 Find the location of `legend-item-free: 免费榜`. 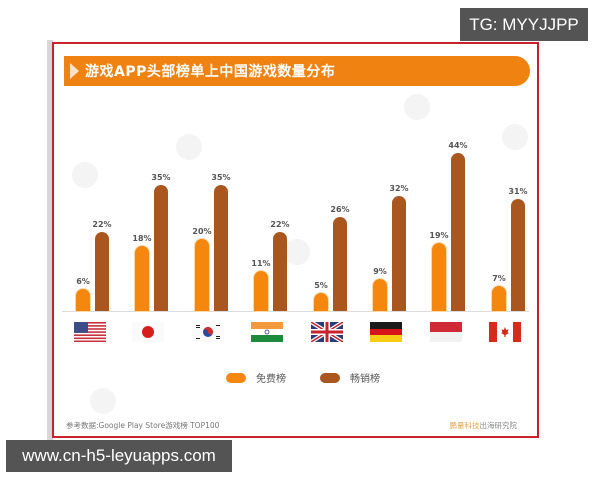

legend-item-free: 免费榜 is located at coordinates (256, 377).